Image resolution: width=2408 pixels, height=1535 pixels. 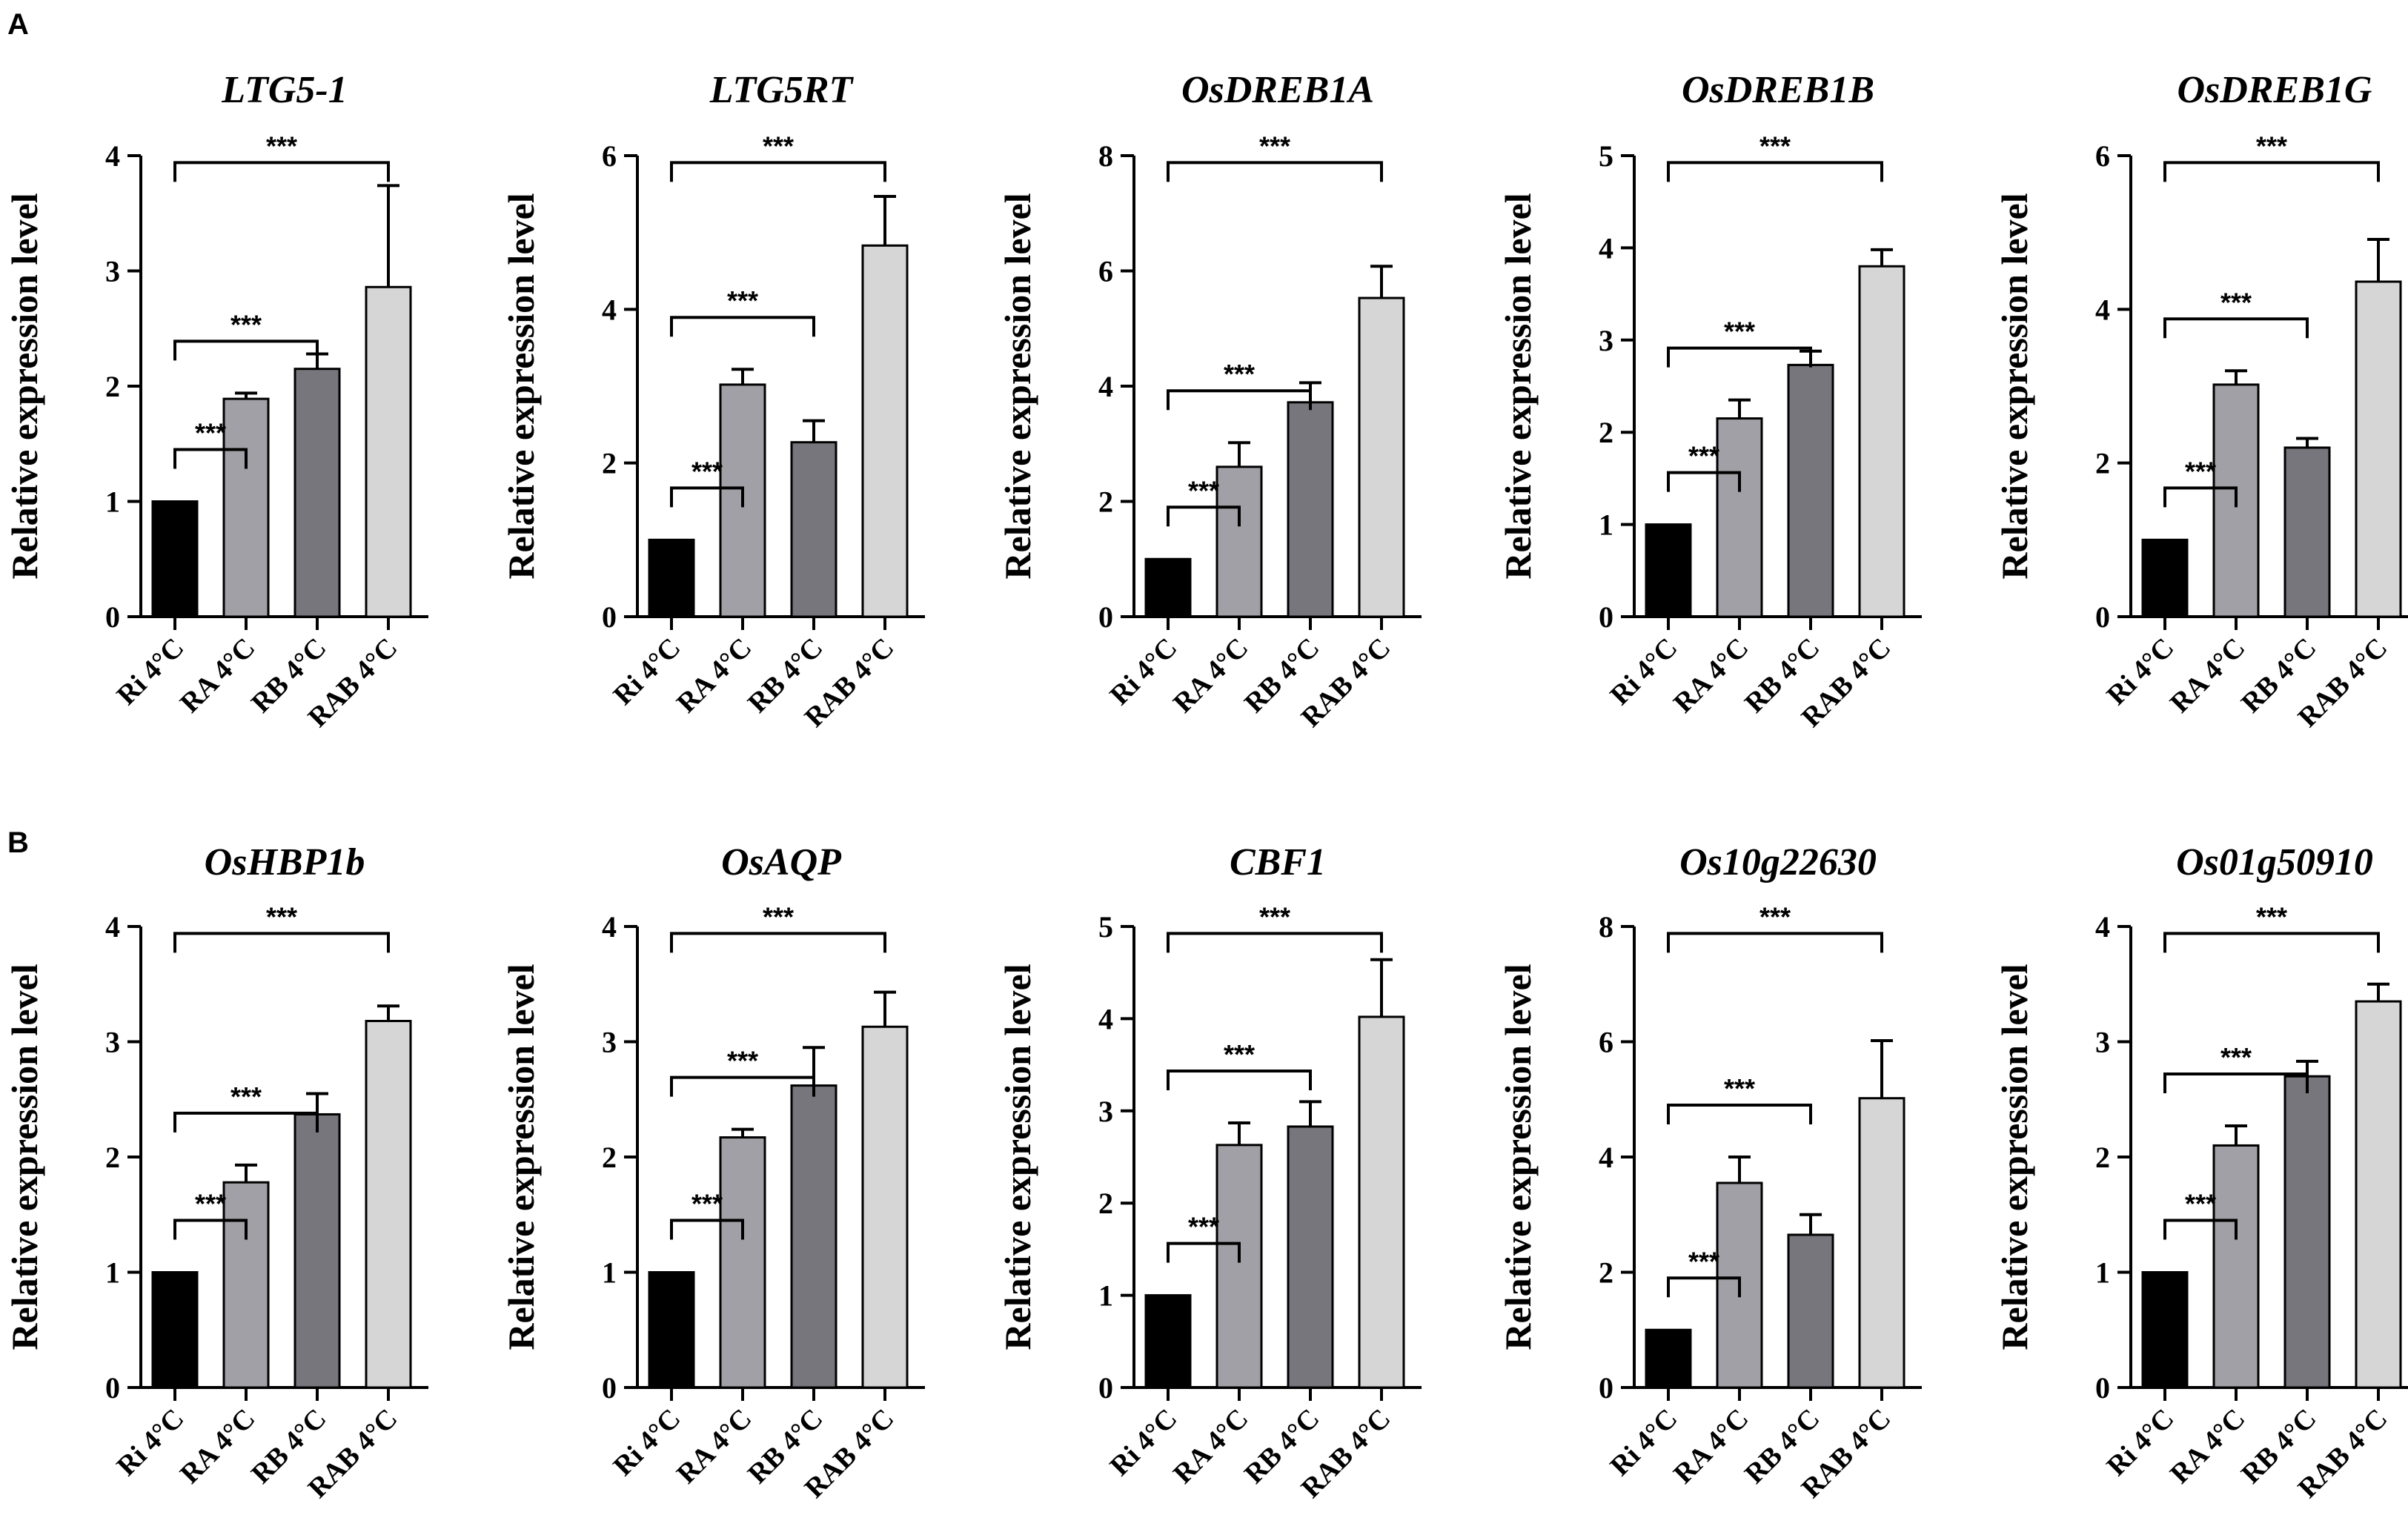 I want to click on chart-title: OsHBP1b, so click(x=285, y=862).